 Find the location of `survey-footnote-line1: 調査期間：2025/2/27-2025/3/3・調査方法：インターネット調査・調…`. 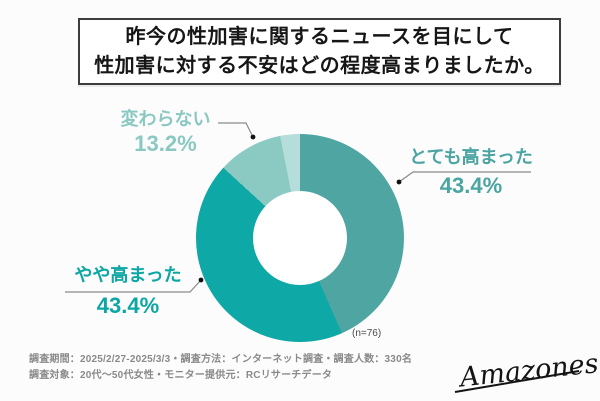

survey-footnote-line1: 調査期間：2025/2/27-2025/3/3・調査方法：インターネット調査・調… is located at coordinates (221, 359).